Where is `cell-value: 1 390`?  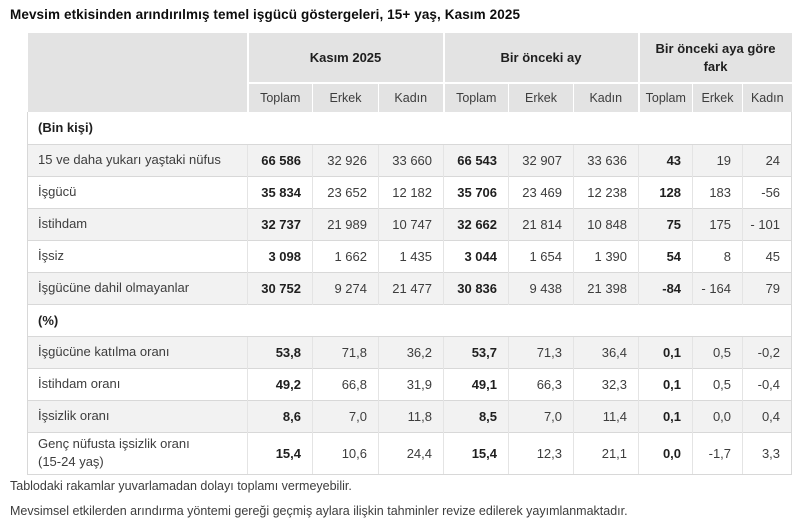 cell-value: 1 390 is located at coordinates (606, 255).